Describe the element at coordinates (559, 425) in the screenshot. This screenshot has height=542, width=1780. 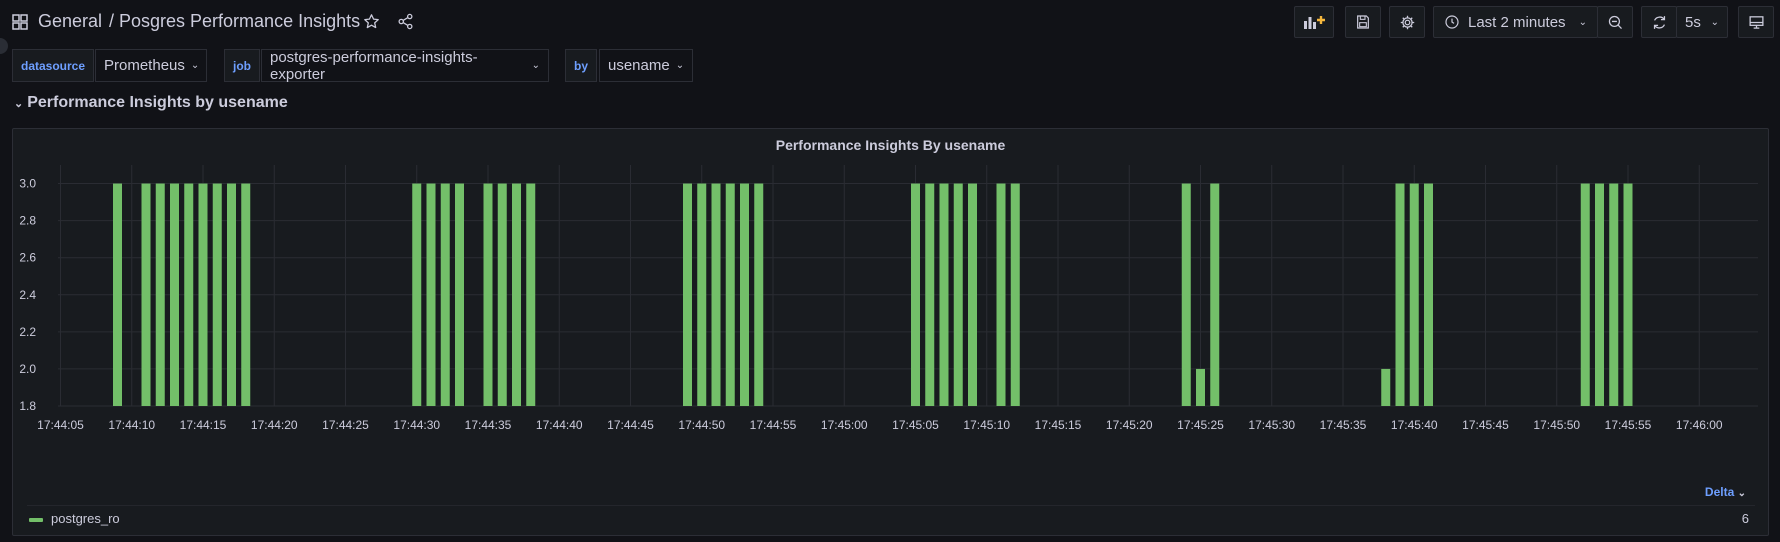
I see `x-tick-label: 17:44:40` at that location.